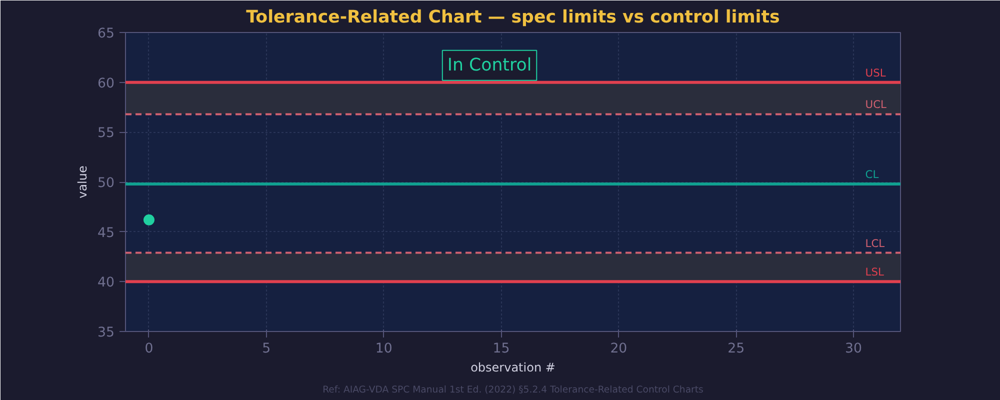  Describe the element at coordinates (875, 243) in the screenshot. I see `ref-line-label: LCL` at that location.